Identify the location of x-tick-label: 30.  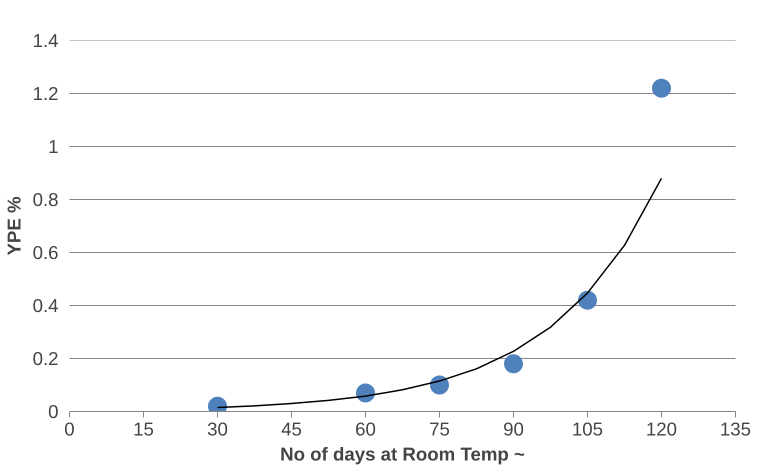
(217, 429).